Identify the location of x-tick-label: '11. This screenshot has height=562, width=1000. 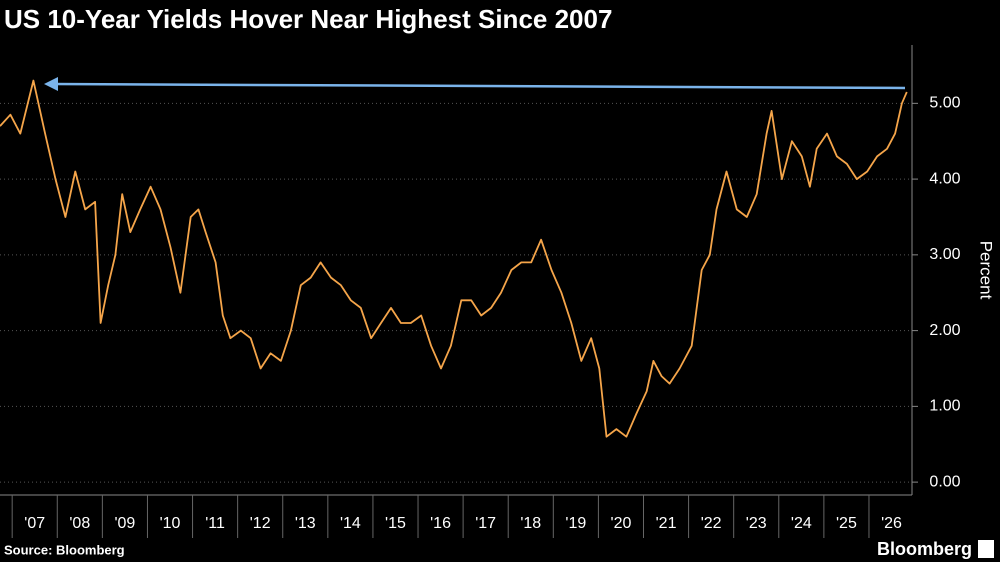
(215, 523).